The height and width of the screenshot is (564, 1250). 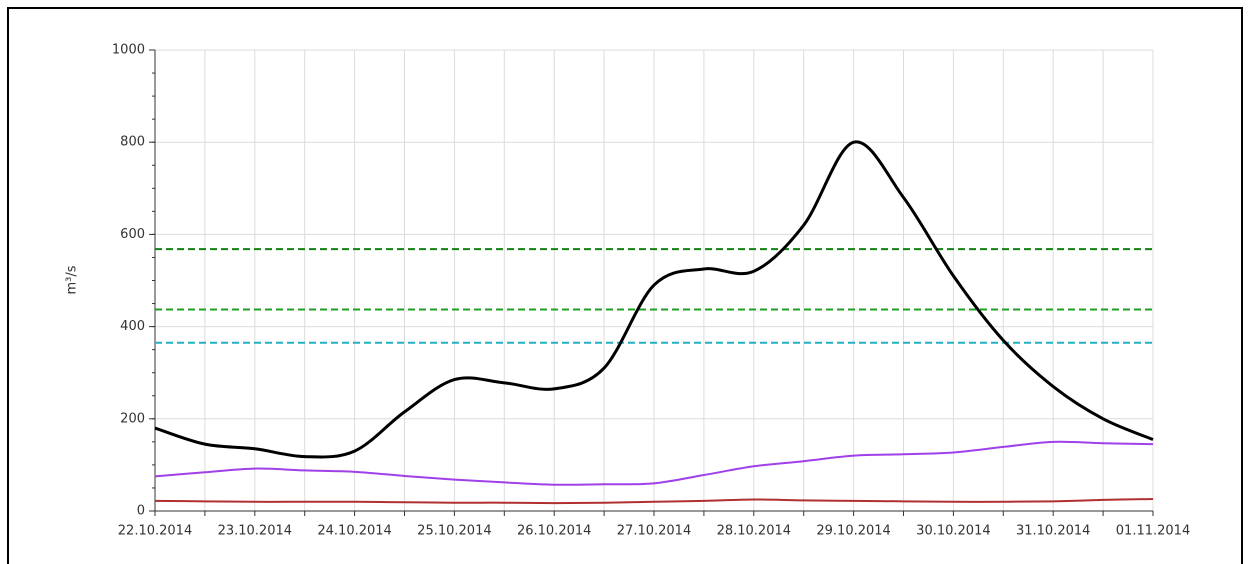 What do you see at coordinates (141, 511) in the screenshot?
I see `y-tick-label: 0` at bounding box center [141, 511].